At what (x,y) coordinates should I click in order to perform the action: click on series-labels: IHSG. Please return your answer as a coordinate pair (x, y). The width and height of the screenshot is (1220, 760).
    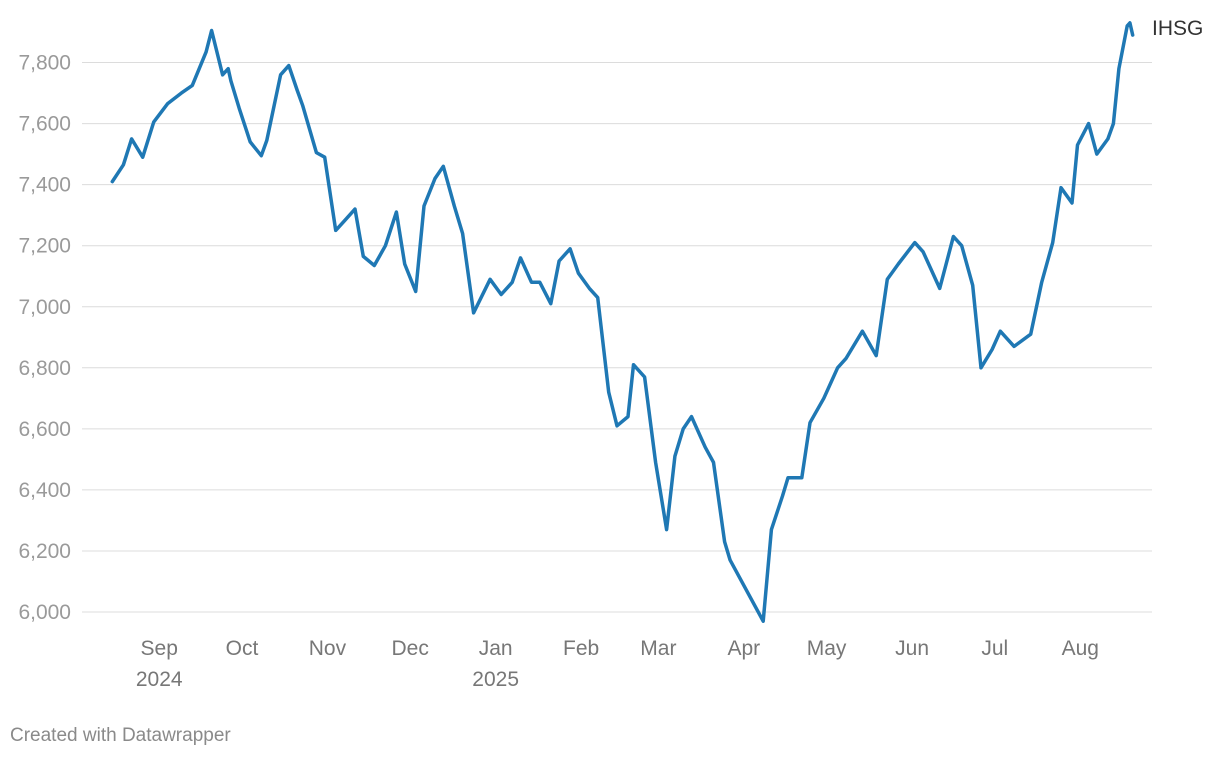
    Looking at the image, I should click on (1177, 28).